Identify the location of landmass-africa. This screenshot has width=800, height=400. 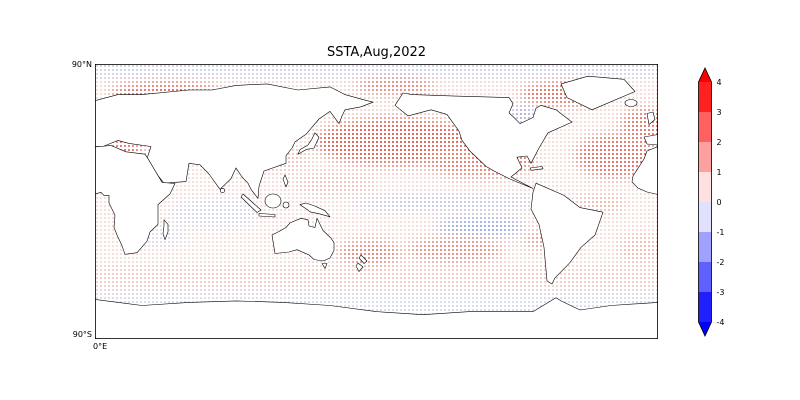
(135, 200).